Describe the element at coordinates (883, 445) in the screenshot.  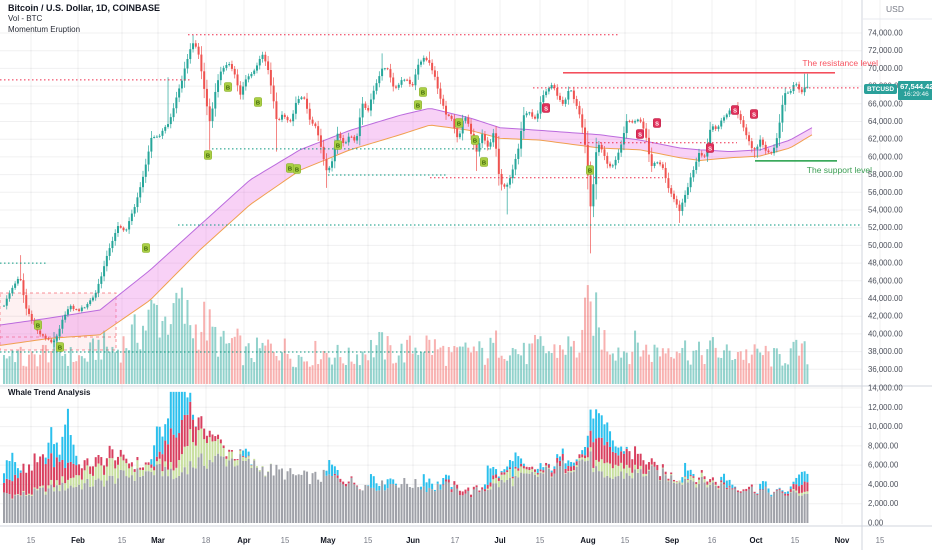
I see `svg-text: 8,000.00` at that location.